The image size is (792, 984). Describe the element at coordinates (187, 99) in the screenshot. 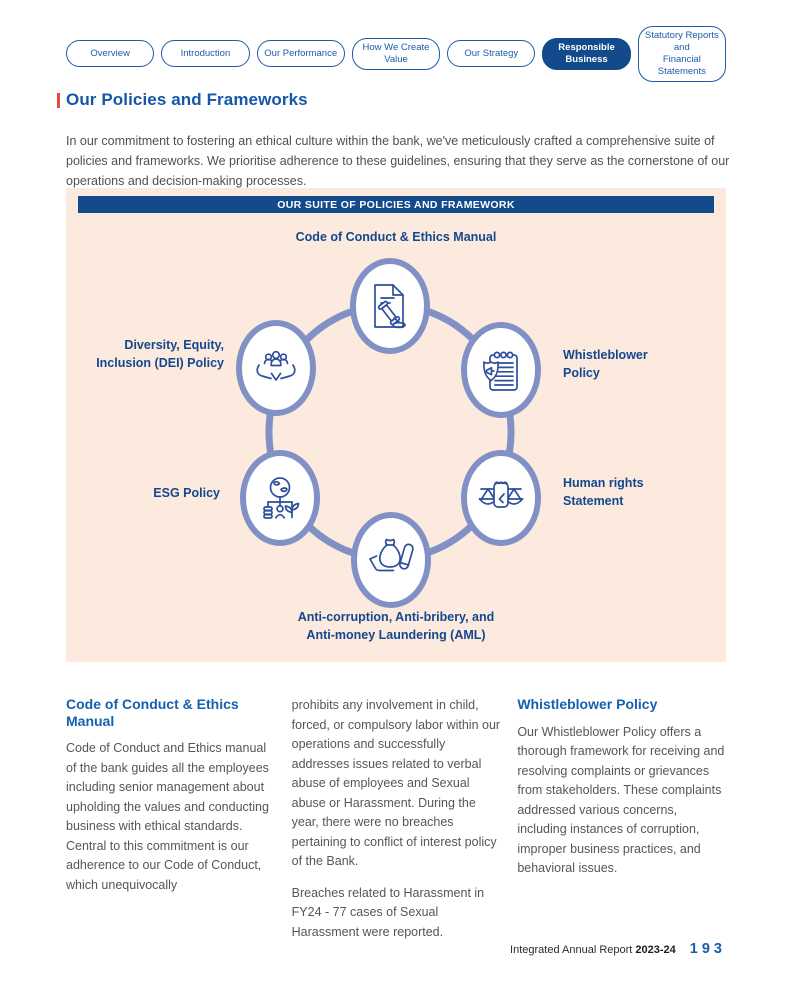

I see `page-title: Our Policies and Frameworks` at that location.